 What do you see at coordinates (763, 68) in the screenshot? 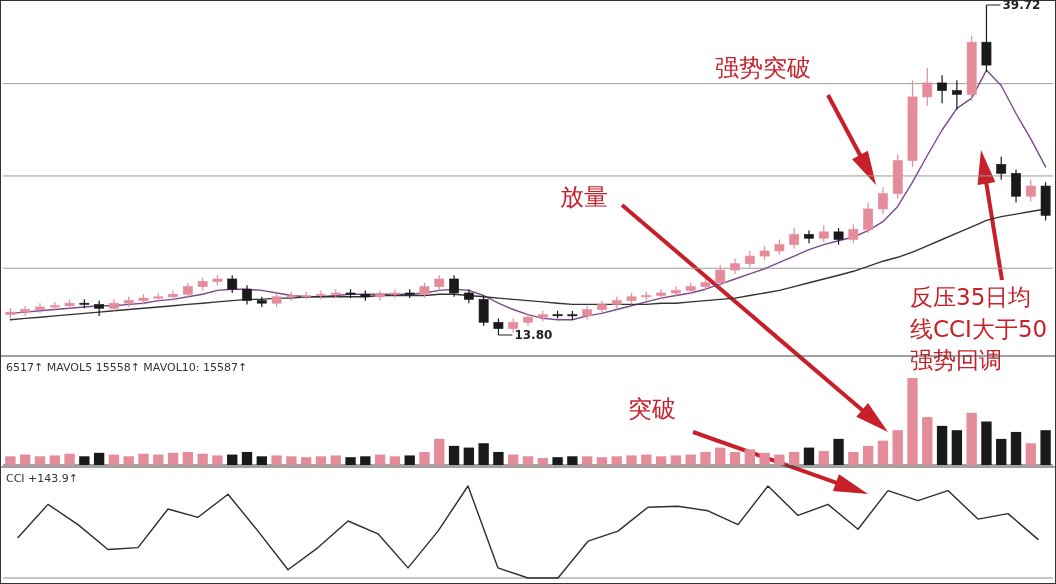
I see `annotation: 强势突破` at bounding box center [763, 68].